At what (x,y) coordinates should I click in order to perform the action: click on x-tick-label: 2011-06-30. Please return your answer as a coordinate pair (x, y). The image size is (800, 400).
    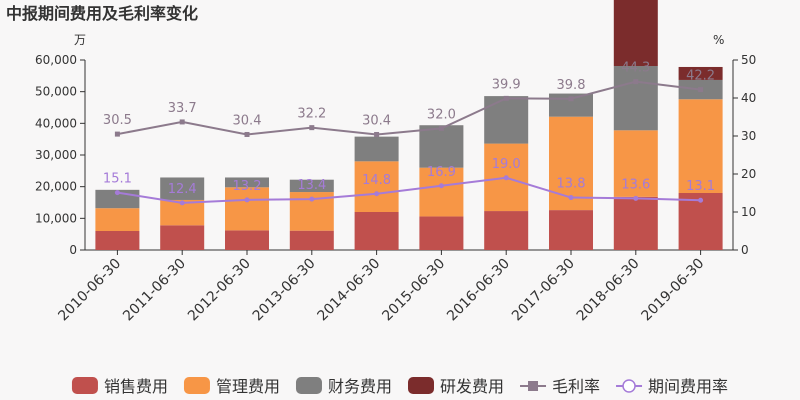
    Looking at the image, I should click on (154, 290).